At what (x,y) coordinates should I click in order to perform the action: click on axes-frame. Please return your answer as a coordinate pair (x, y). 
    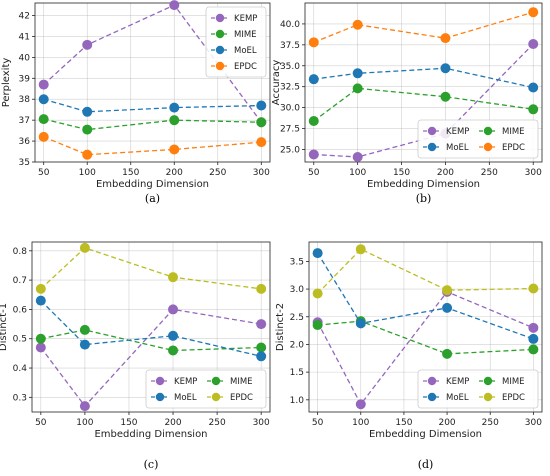
    Looking at the image, I should click on (423, 82).